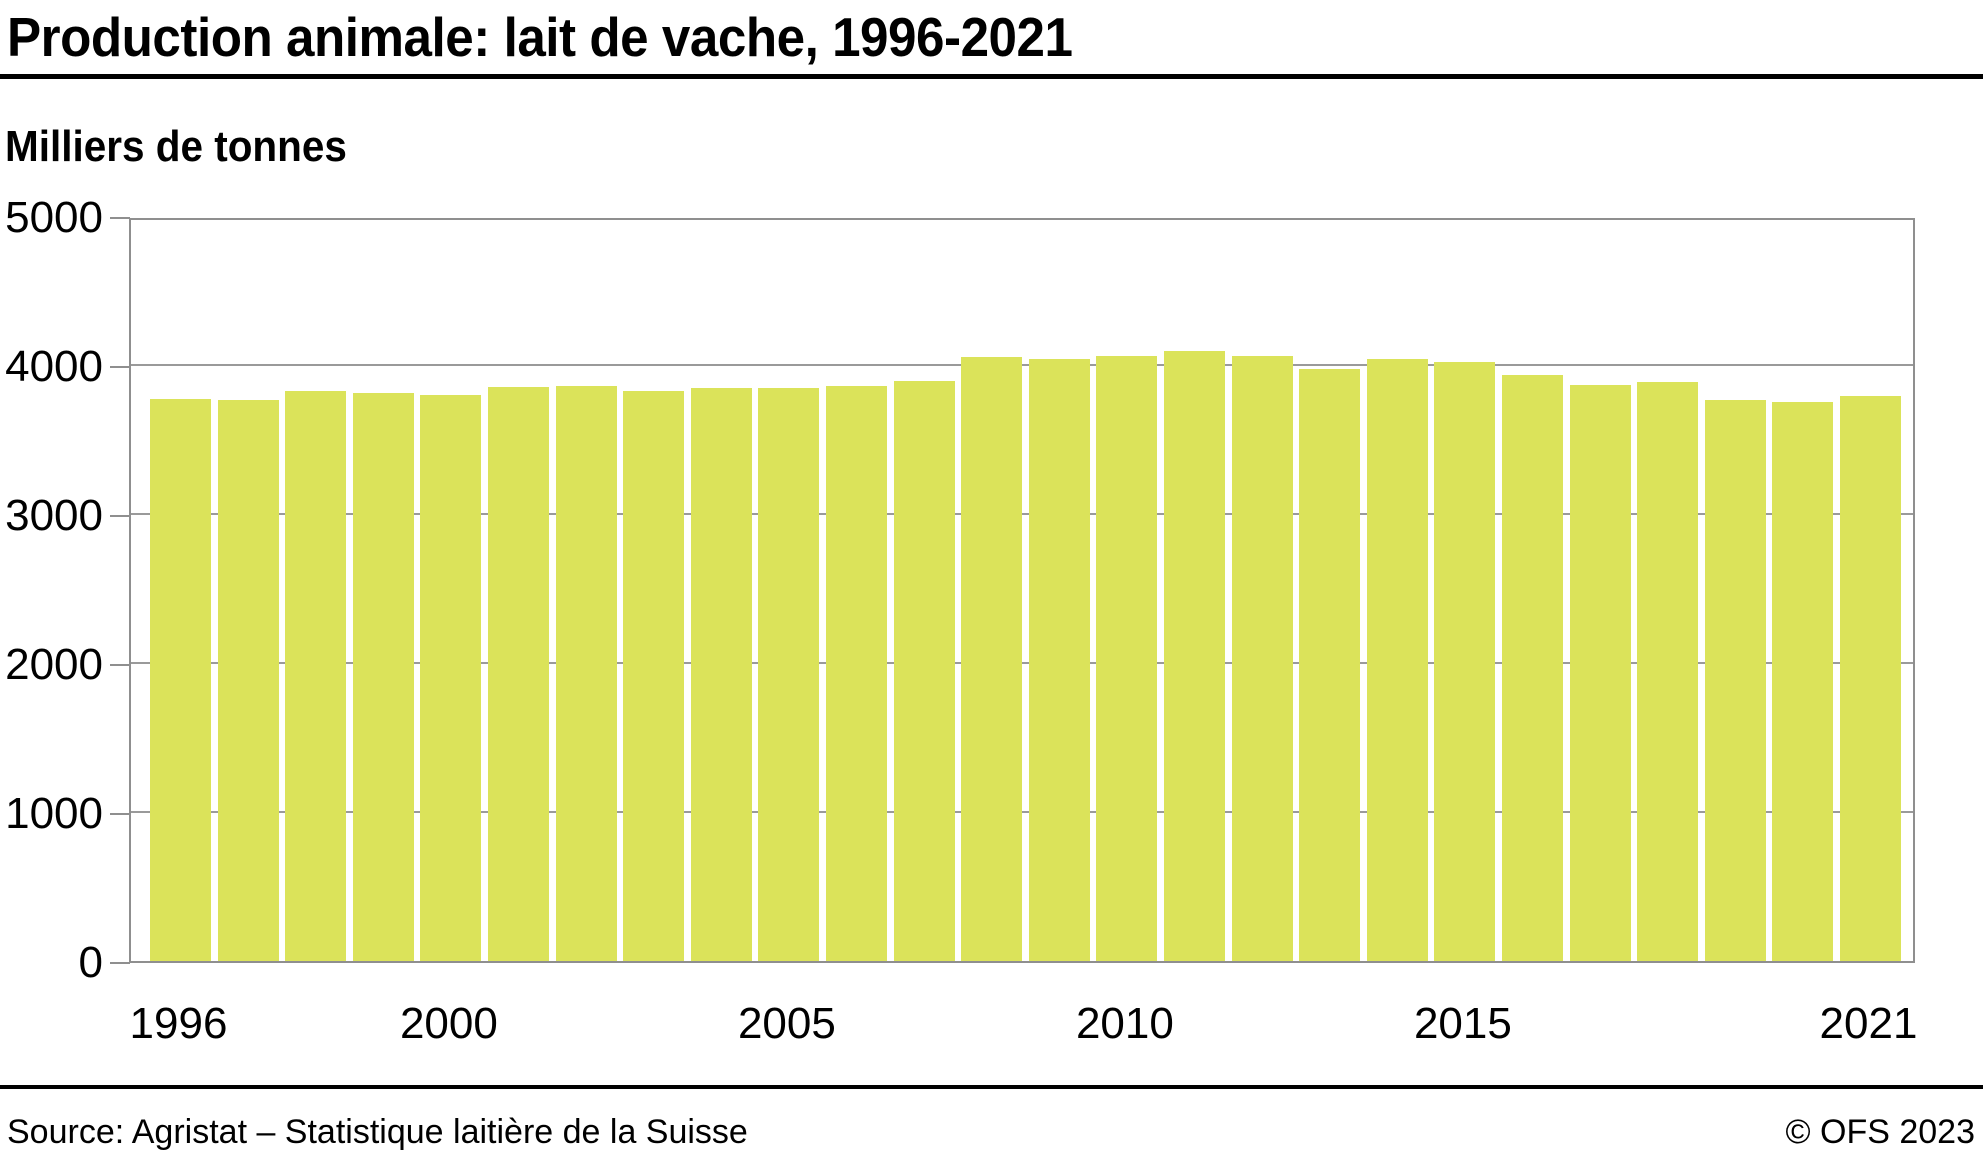  I want to click on bar-2014, so click(1397, 659).